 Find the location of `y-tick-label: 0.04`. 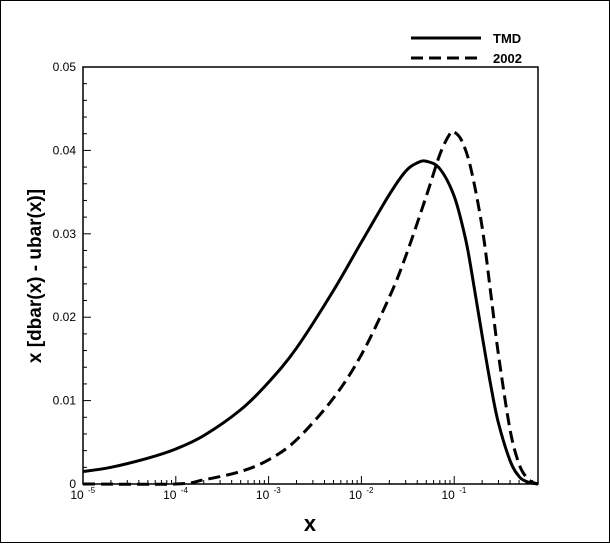

y-tick-label: 0.04 is located at coordinates (65, 150).